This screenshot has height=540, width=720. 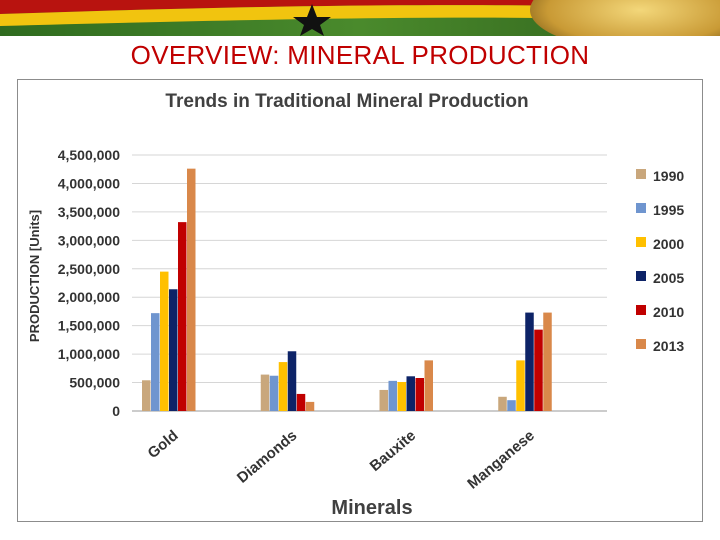 What do you see at coordinates (191, 289) in the screenshot?
I see `bar-gold-2013` at bounding box center [191, 289].